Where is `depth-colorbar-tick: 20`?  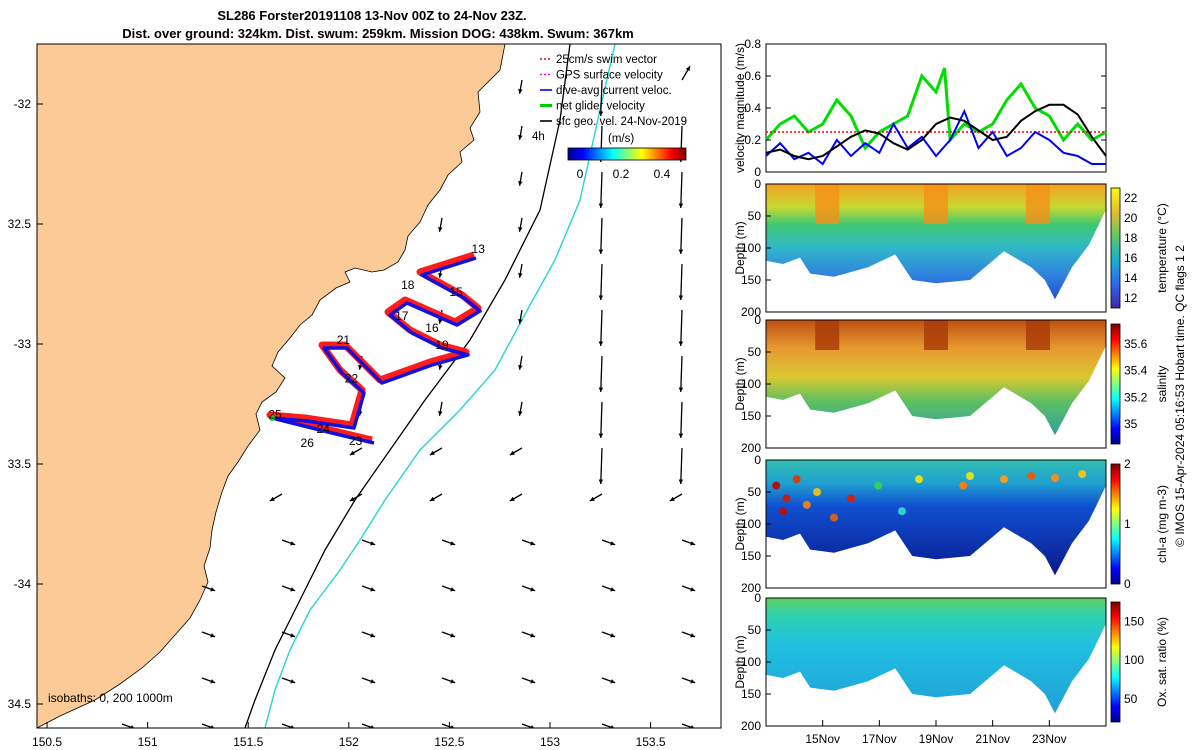
depth-colorbar-tick: 20 is located at coordinates (1131, 218).